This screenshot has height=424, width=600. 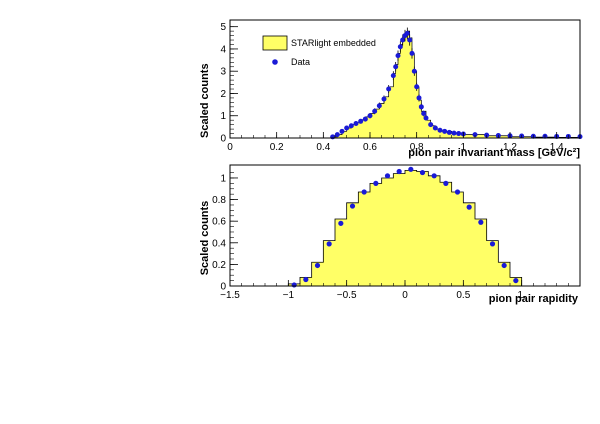 What do you see at coordinates (400, 290) in the screenshot?
I see `rapidity-x-axis: −1.5 −1 −0.5 0 0.5 1.` at bounding box center [400, 290].